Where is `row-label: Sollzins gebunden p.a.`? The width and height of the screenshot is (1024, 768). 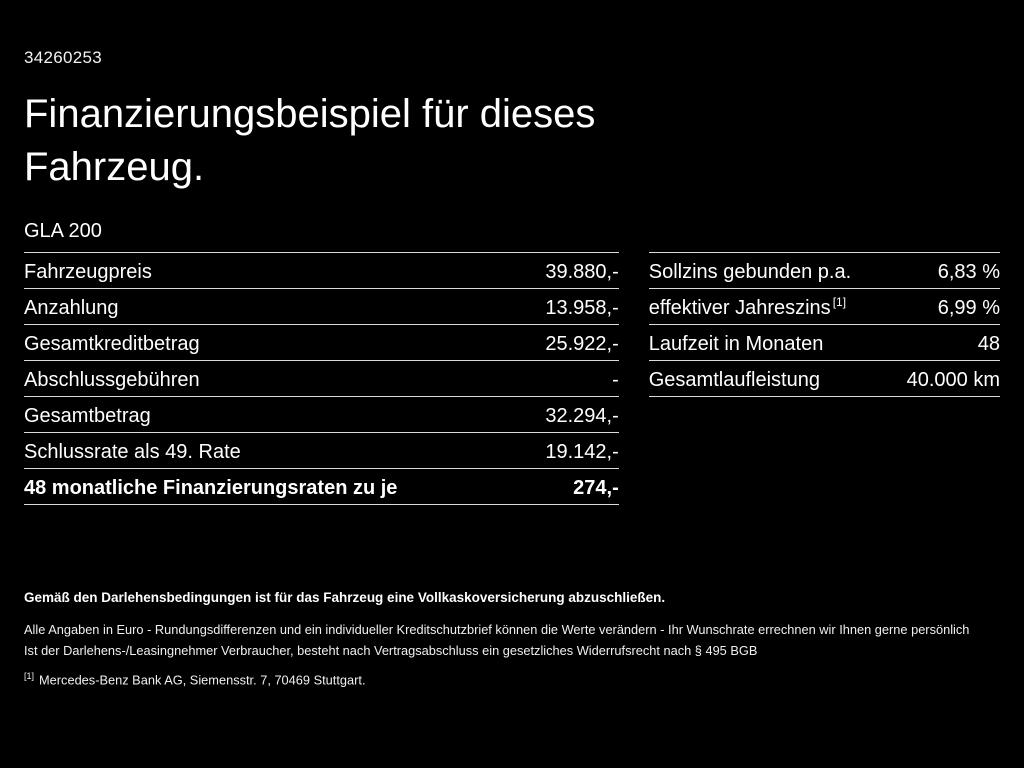 row-label: Sollzins gebunden p.a. is located at coordinates (750, 272).